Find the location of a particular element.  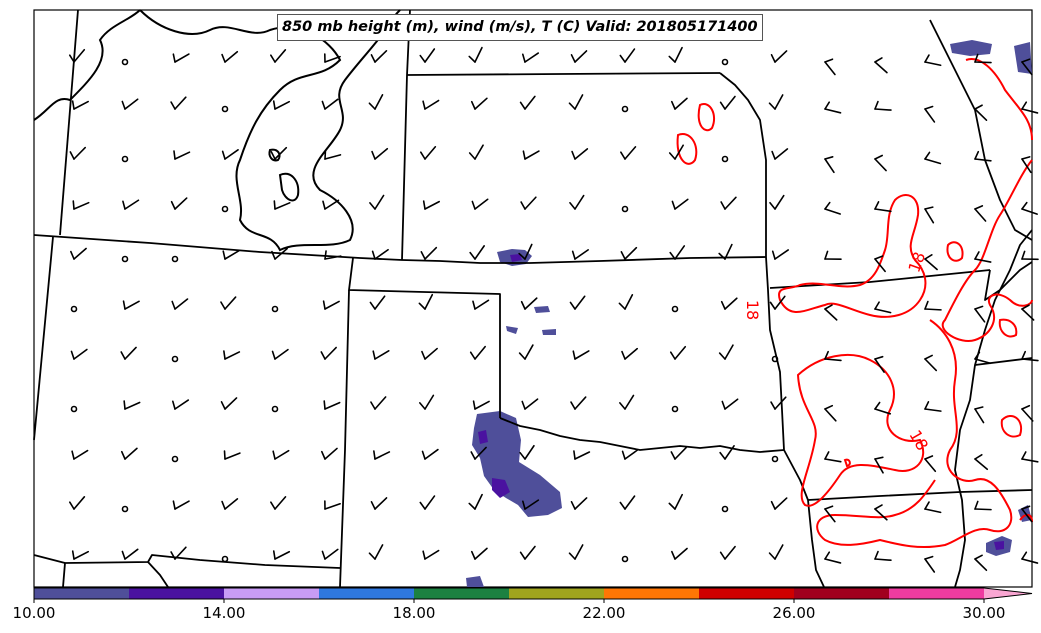

temp-contour-18c is located at coordinates (914, 434).